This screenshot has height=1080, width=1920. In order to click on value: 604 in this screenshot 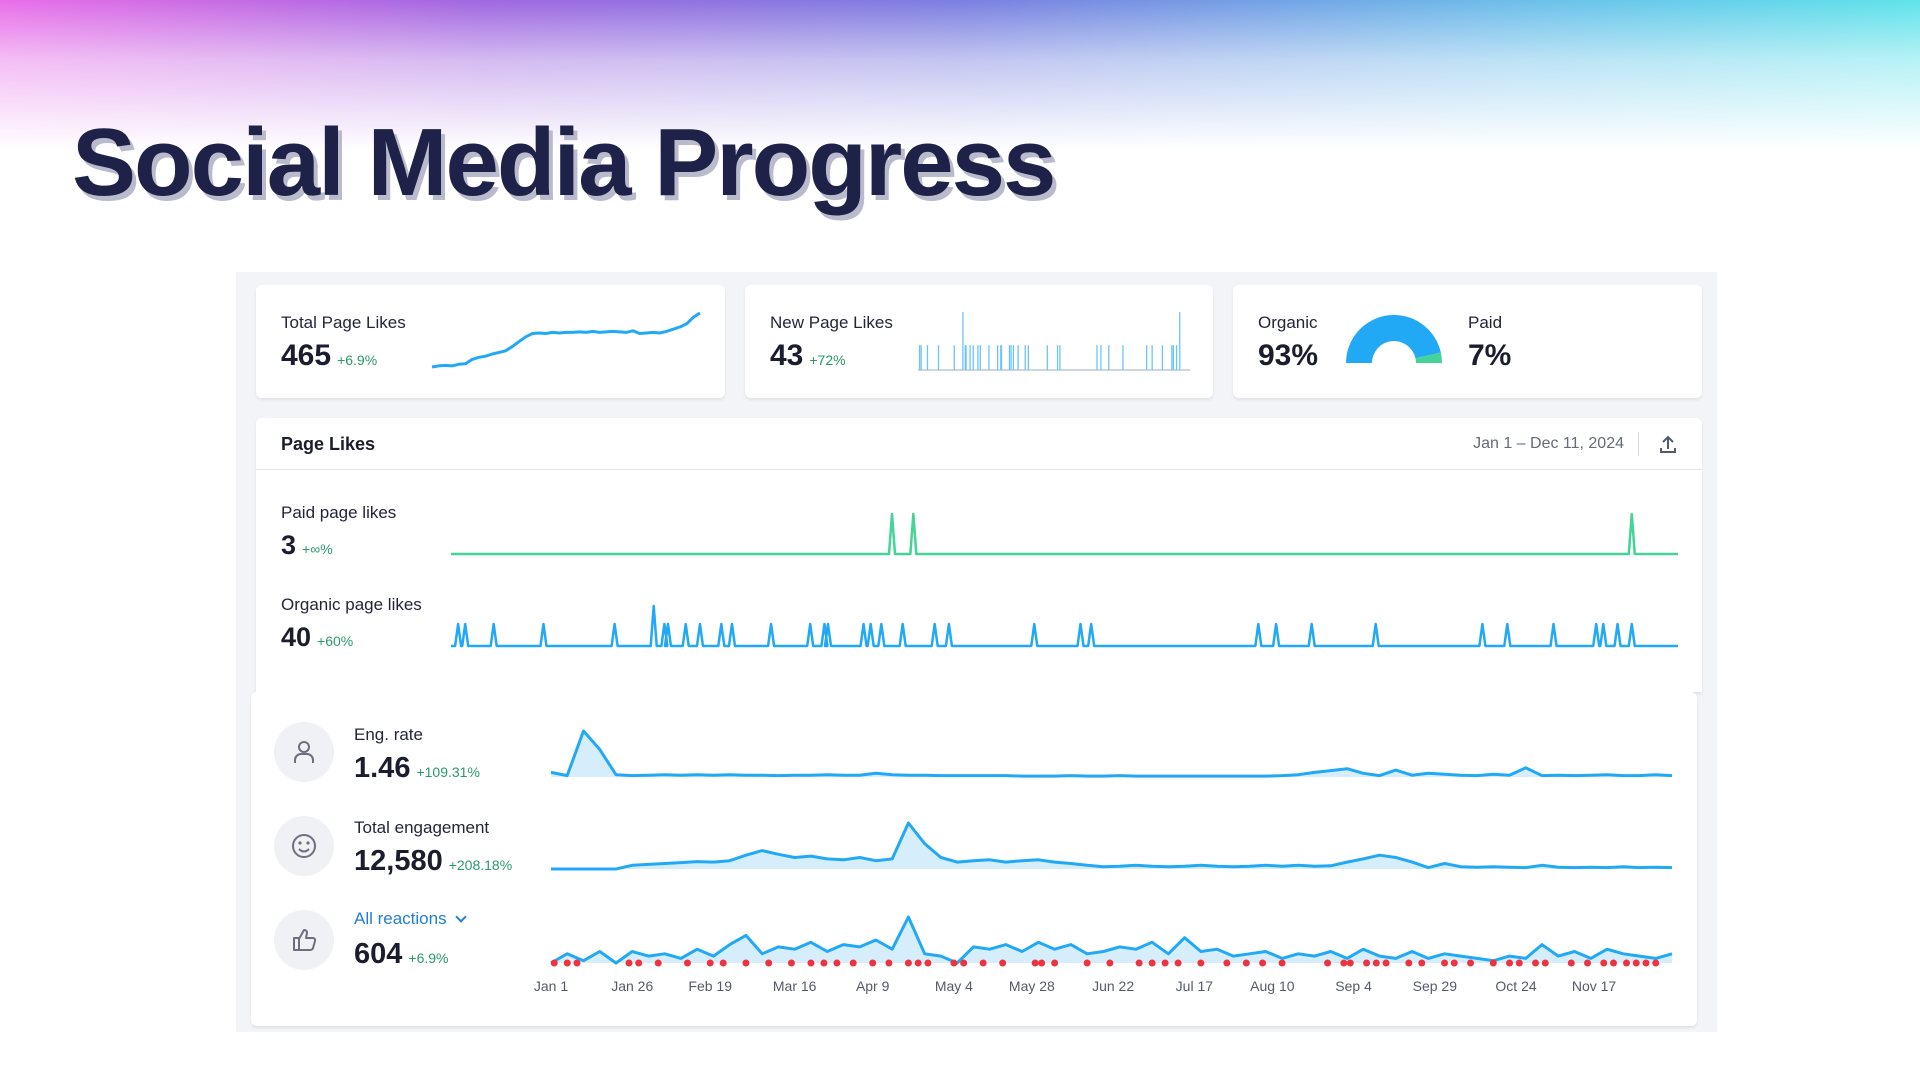, I will do `click(378, 954)`.